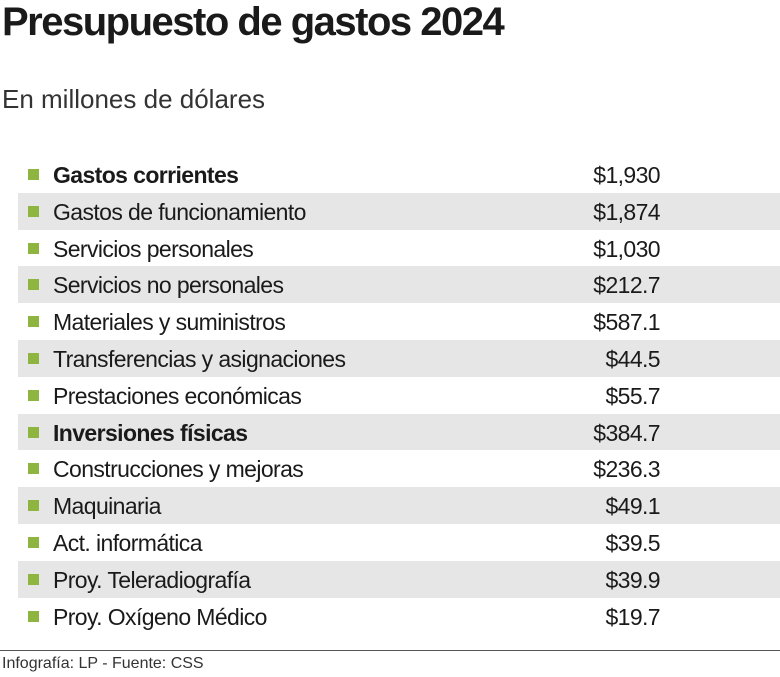  Describe the element at coordinates (390, 650) in the screenshot. I see `divider` at that location.